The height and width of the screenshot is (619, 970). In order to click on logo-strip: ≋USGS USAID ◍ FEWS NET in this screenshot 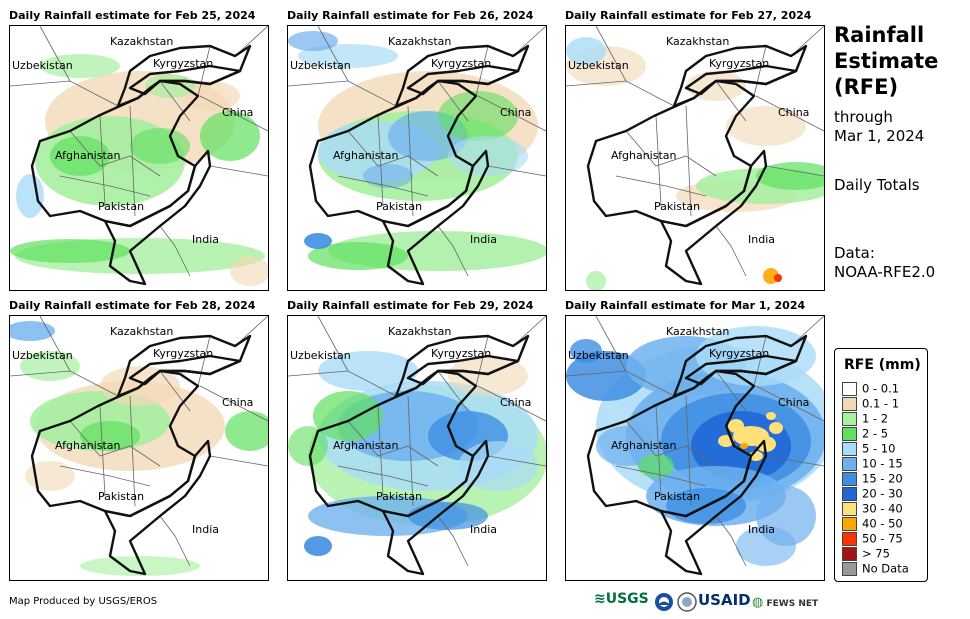, I will do `click(710, 603)`.